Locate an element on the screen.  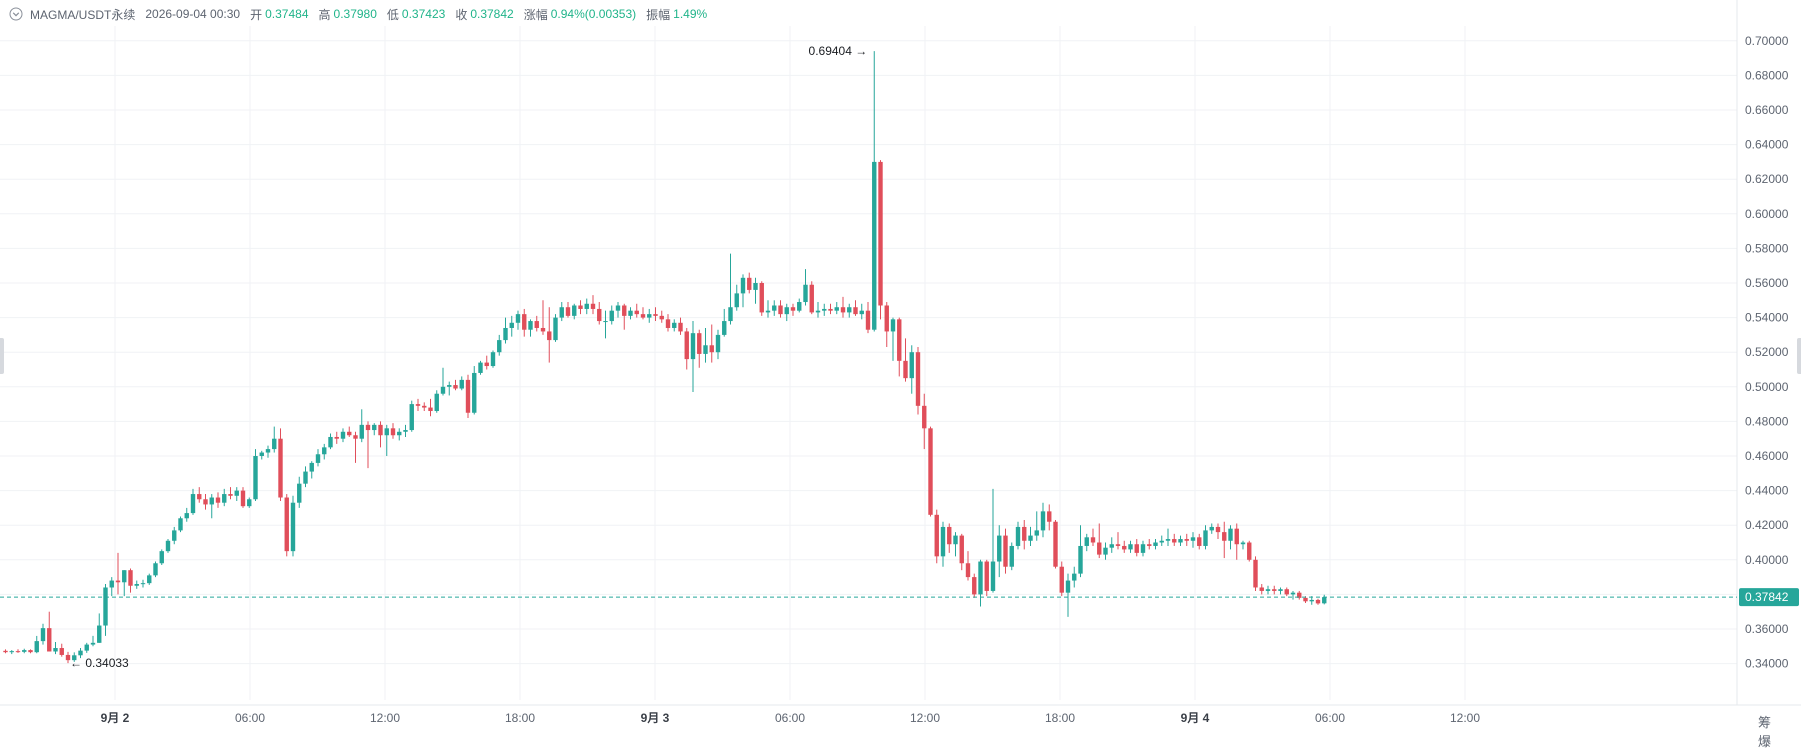
y-tick-label: 0.44000 is located at coordinates (1767, 491).